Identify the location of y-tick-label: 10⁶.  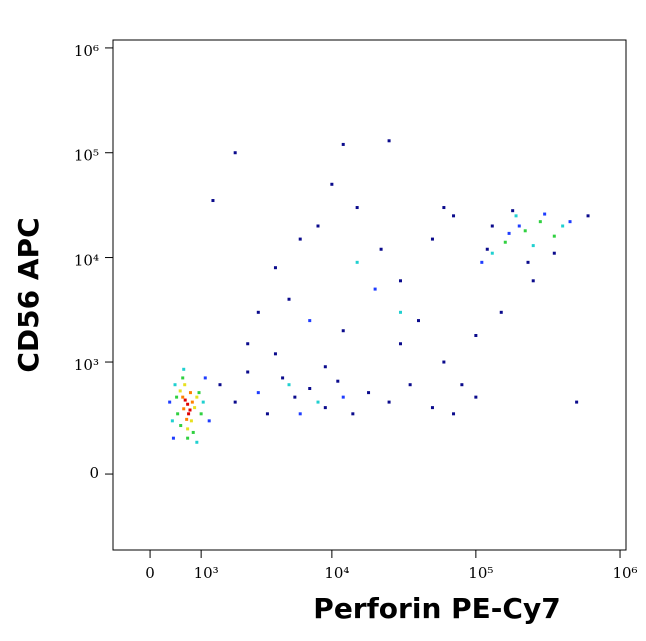
(86, 51).